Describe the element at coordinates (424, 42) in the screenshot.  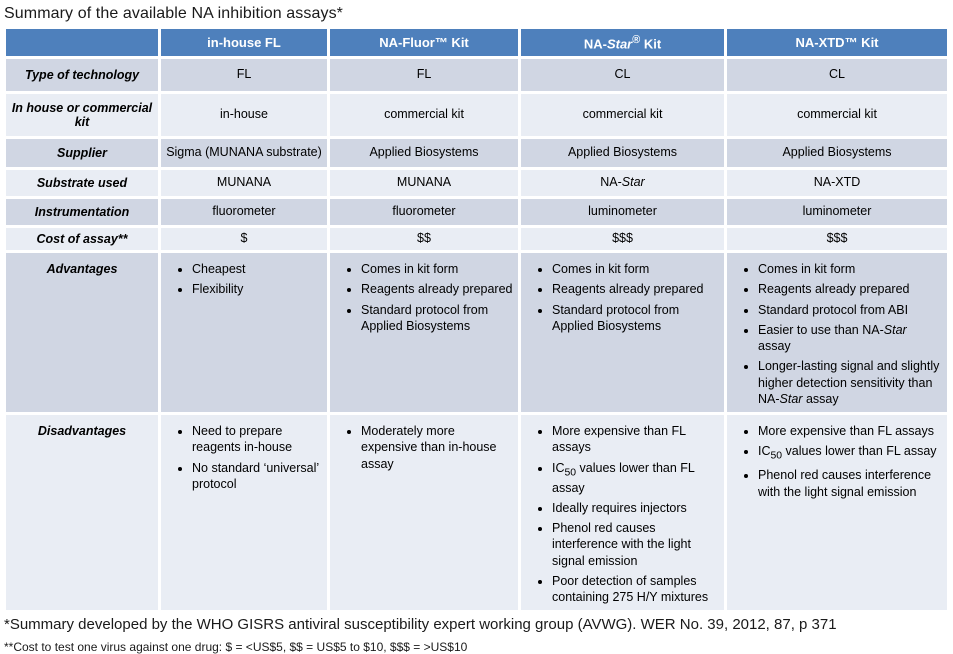
I see `column-header: NA-Fluor™ Kit` at that location.